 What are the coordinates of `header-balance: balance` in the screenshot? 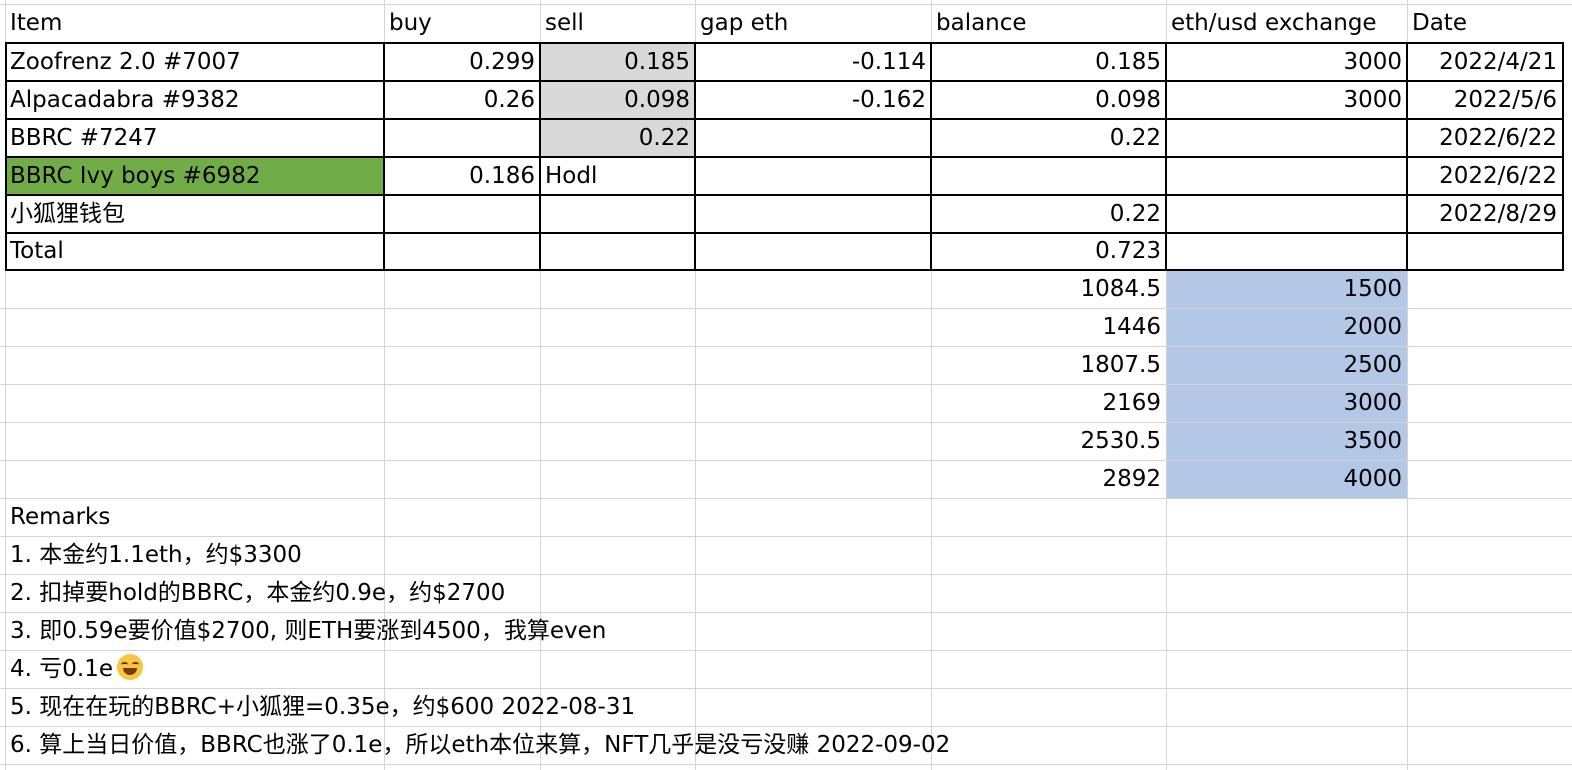 It's located at (981, 23).